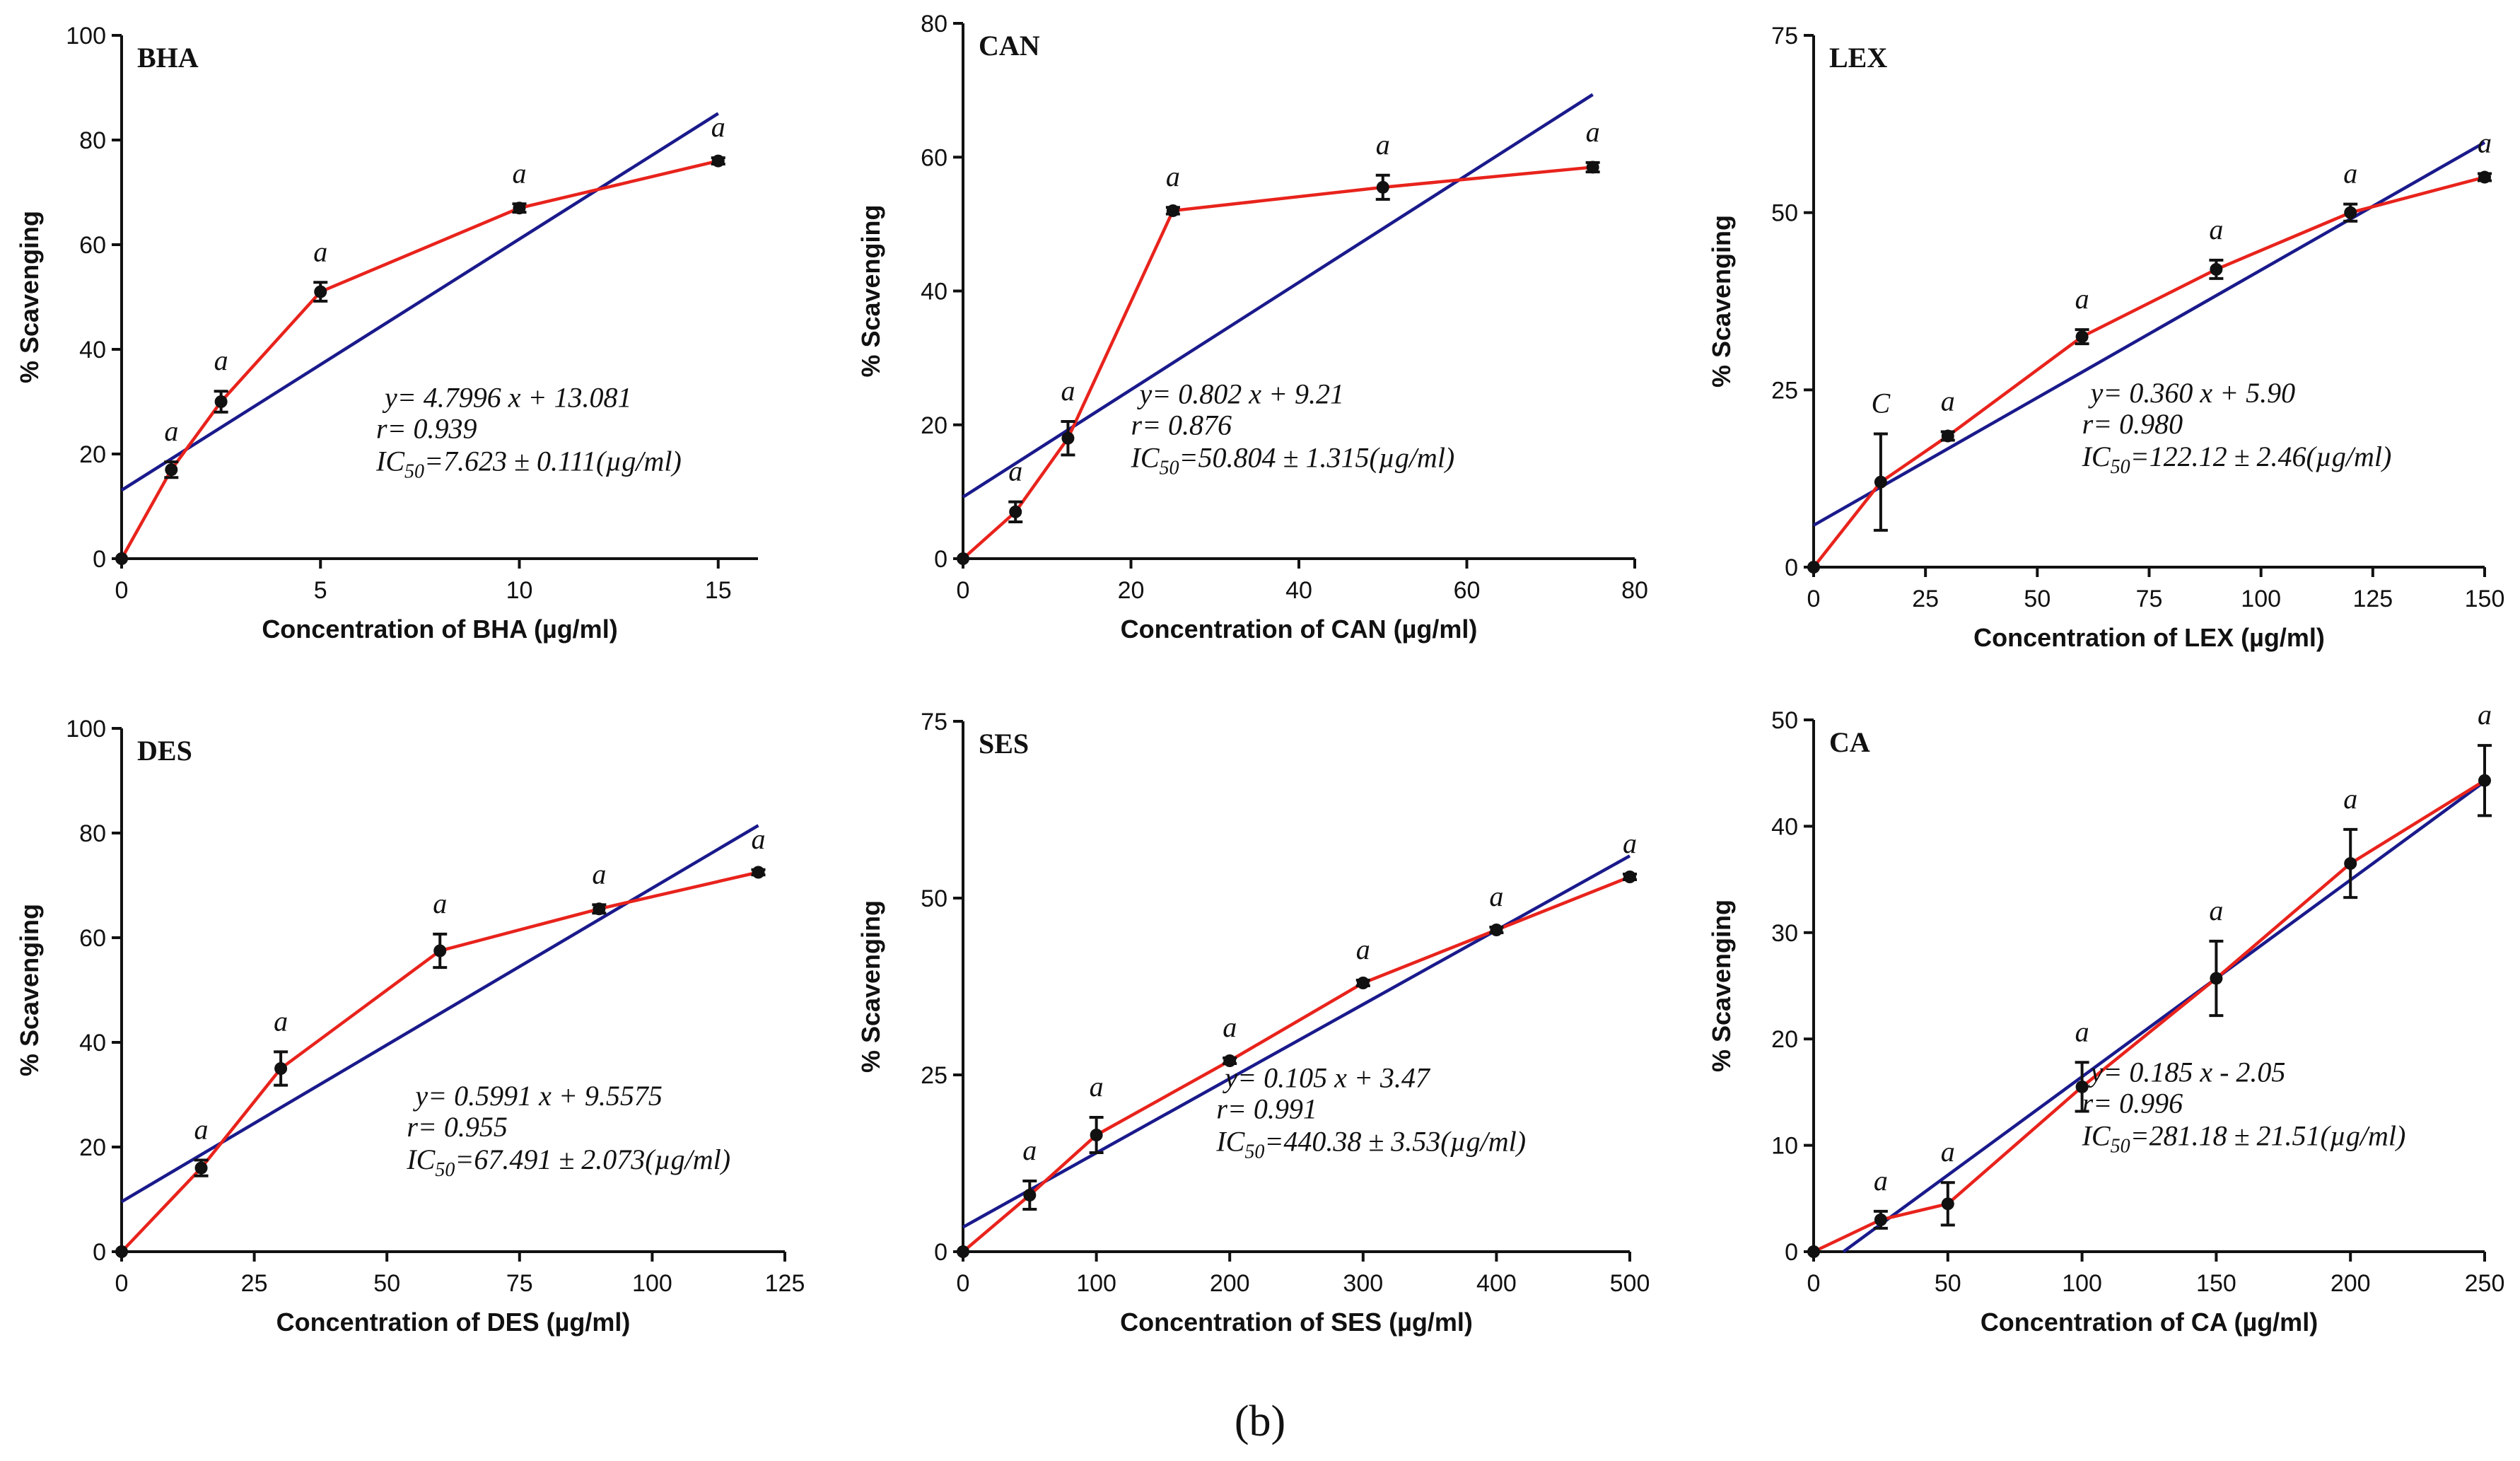 Image resolution: width=2520 pixels, height=1461 pixels. I want to click on x-tick-label: 15, so click(719, 590).